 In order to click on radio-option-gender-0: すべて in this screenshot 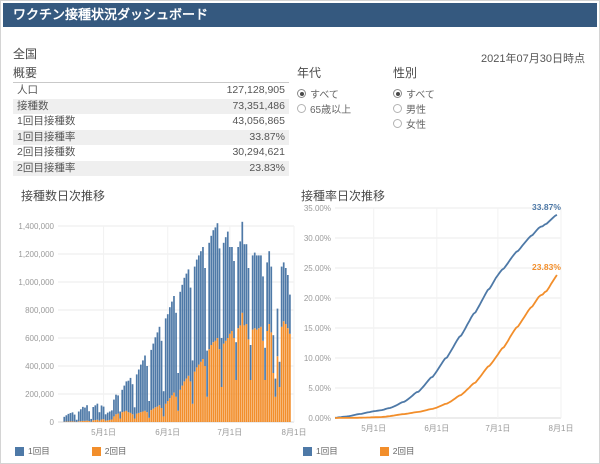, I will do `click(414, 93)`.